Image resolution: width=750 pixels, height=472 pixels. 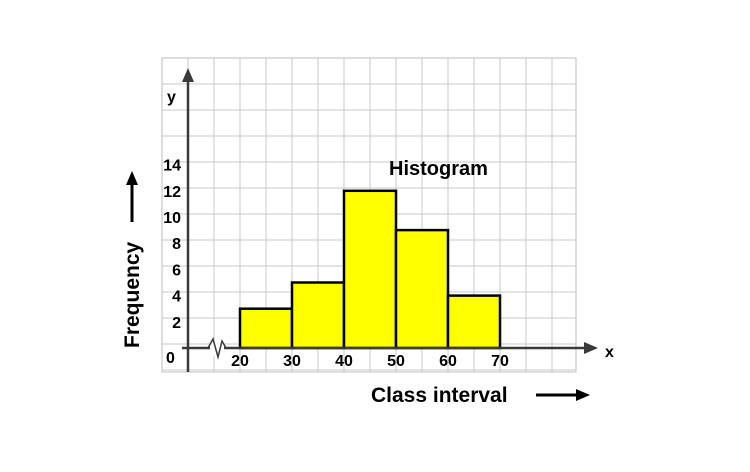 What do you see at coordinates (396, 361) in the screenshot?
I see `x-tick-label: 50` at bounding box center [396, 361].